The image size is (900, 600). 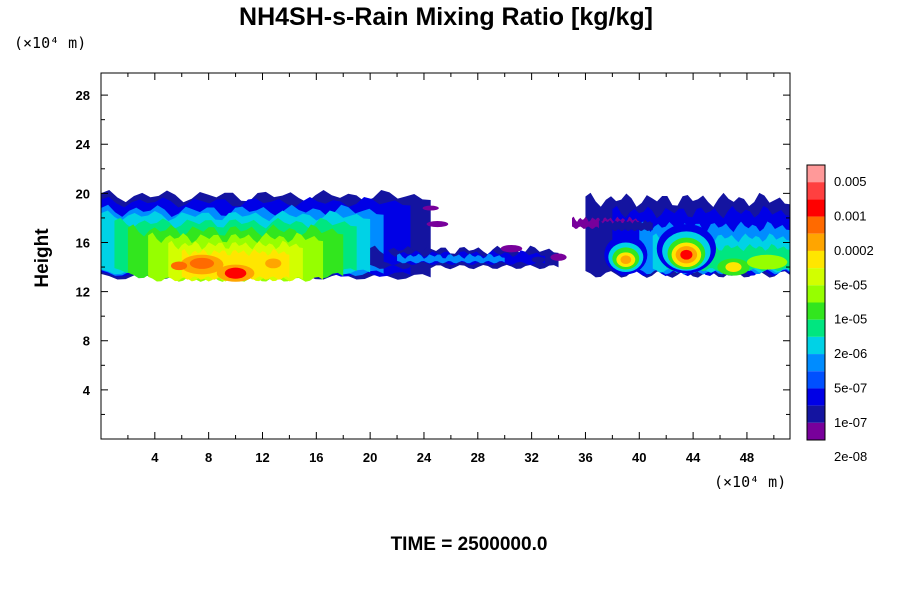 I want to click on x-axis-unit: (×10⁴ m), so click(x=750, y=482).